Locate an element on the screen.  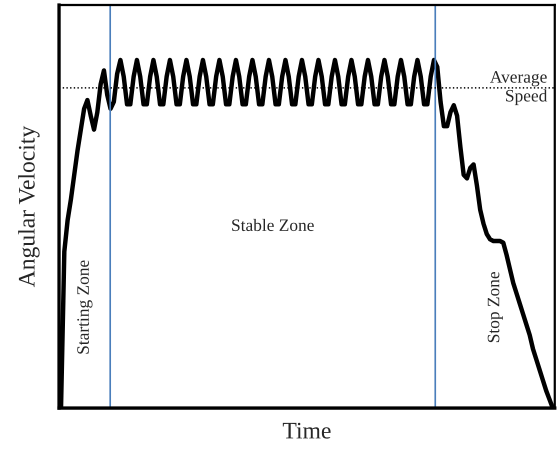
annotation: Stop Zone is located at coordinates (495, 307).